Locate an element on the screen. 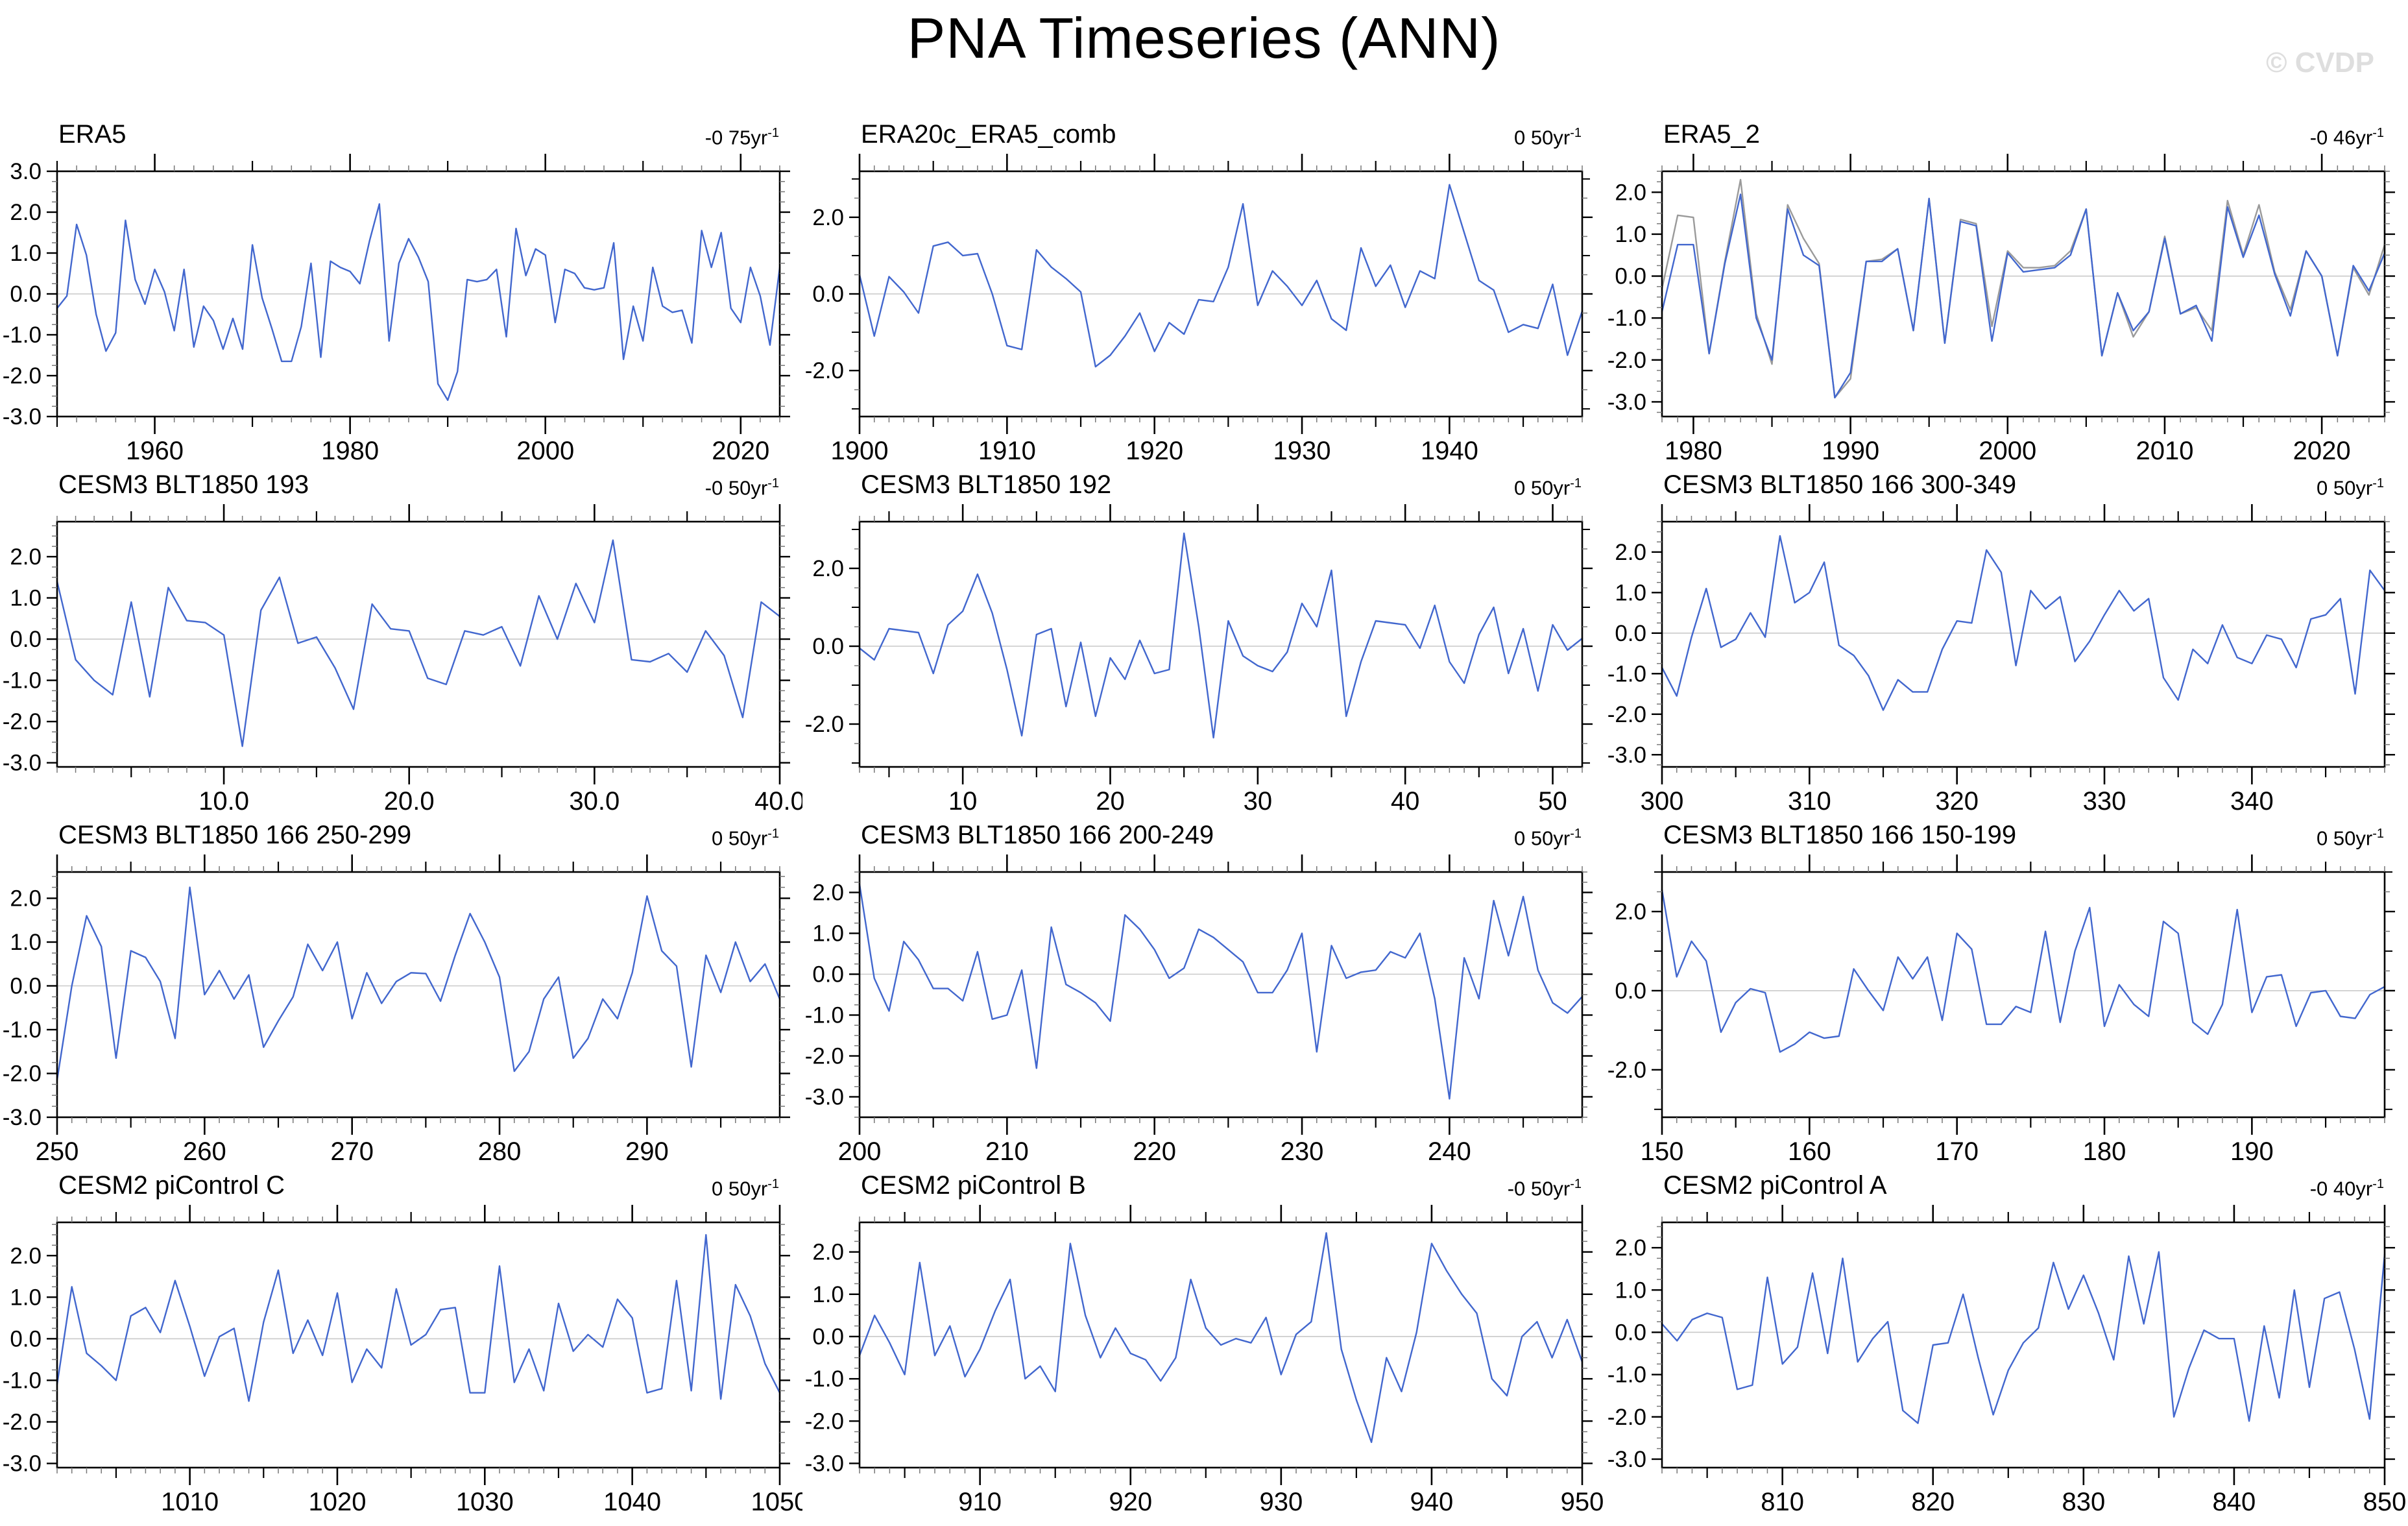  svg-text: 210 is located at coordinates (1007, 1150).